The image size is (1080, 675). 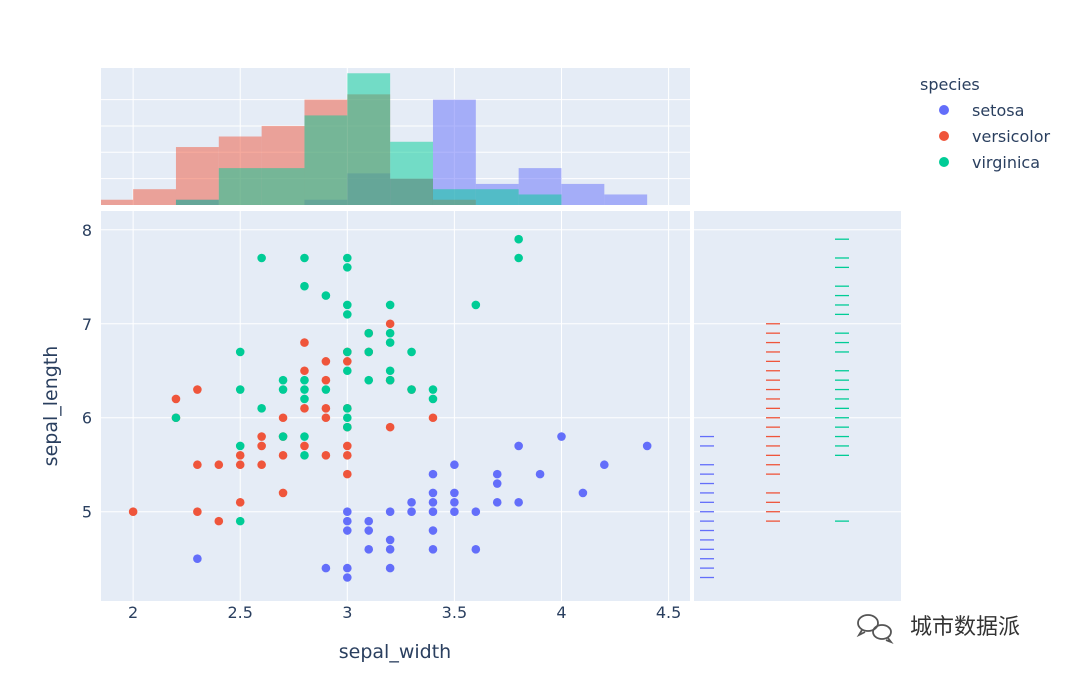 I want to click on legend-item-versicolor: versicolor, so click(x=994, y=136).